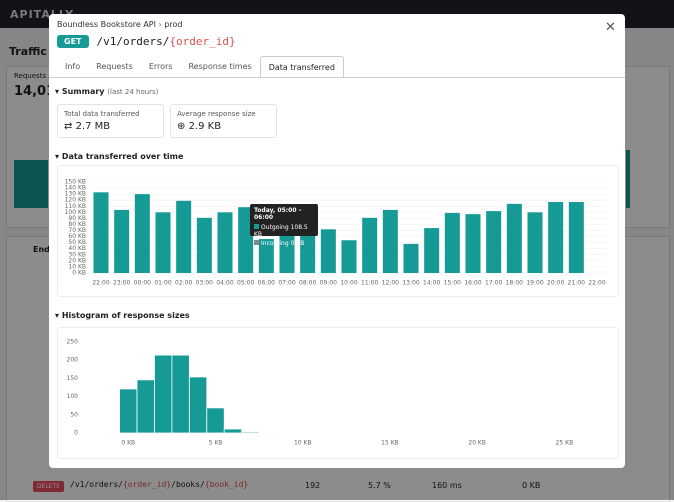 Image resolution: width=674 pixels, height=502 pixels. What do you see at coordinates (75, 188) in the screenshot?
I see `y-tick-label: 140 KB` at bounding box center [75, 188].